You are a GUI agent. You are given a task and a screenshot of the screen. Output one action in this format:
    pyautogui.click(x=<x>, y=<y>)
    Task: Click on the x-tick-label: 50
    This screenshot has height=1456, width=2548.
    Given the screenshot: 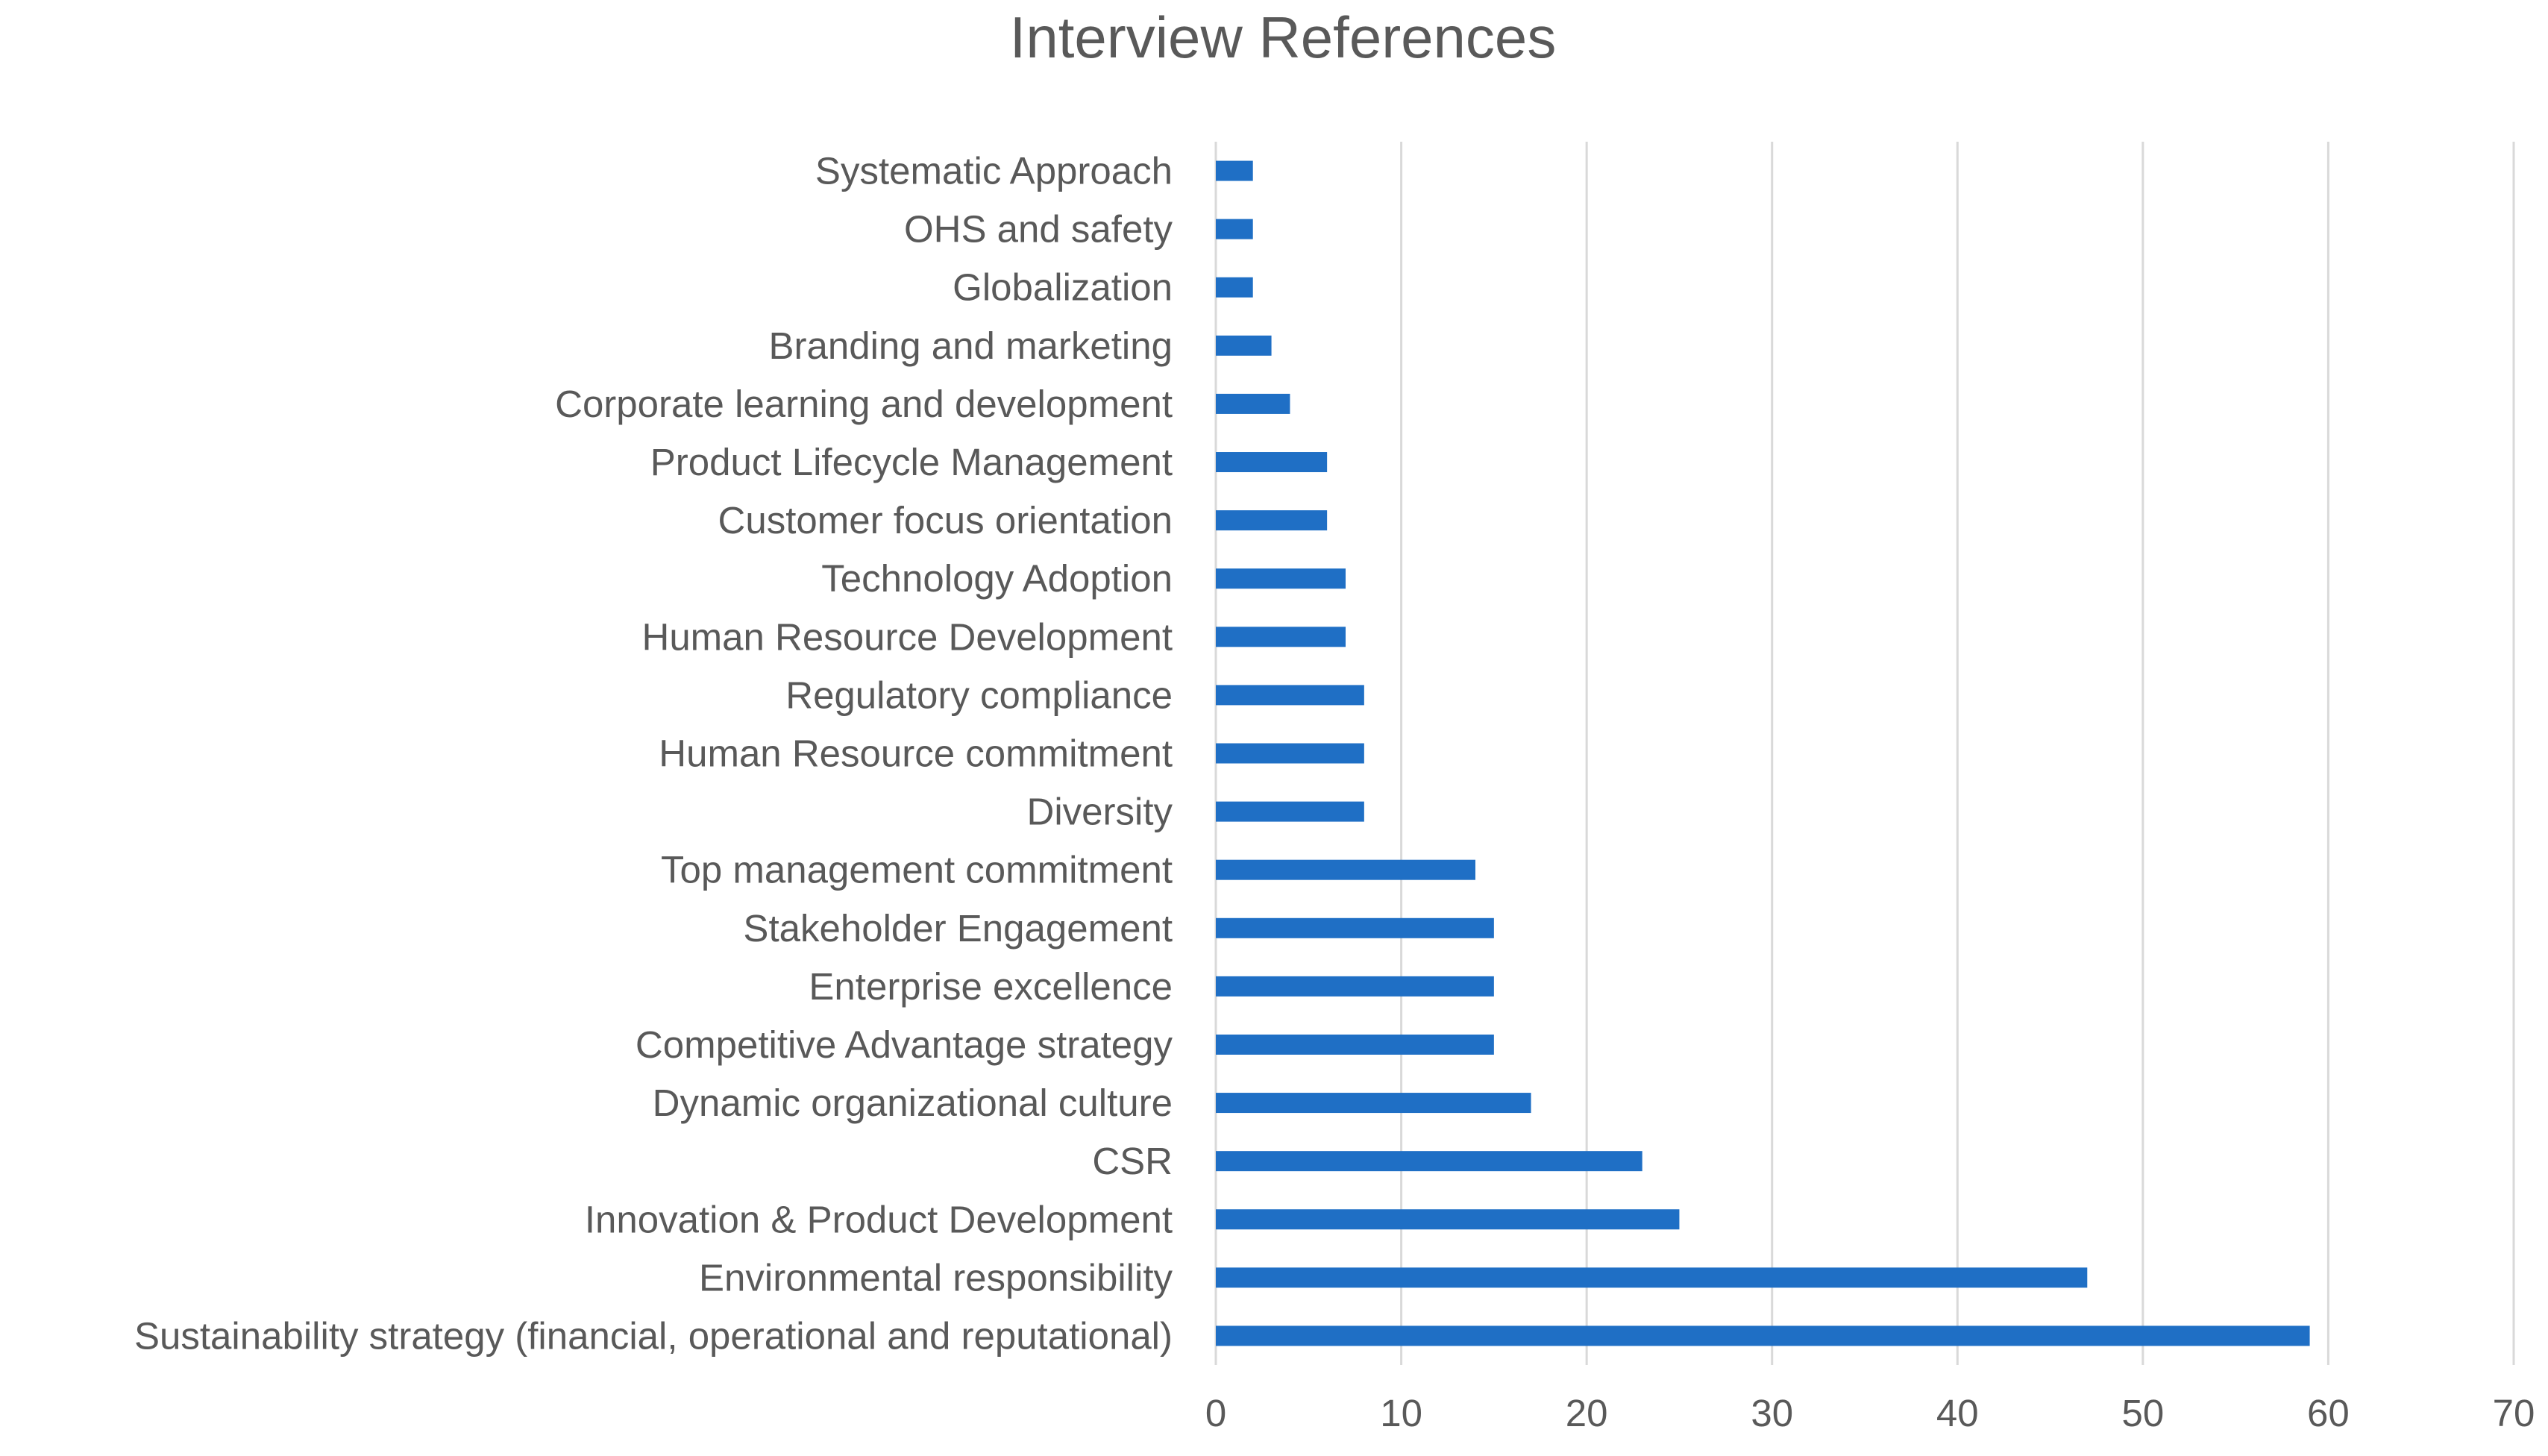 What is the action you would take?
    pyautogui.click(x=2142, y=1413)
    